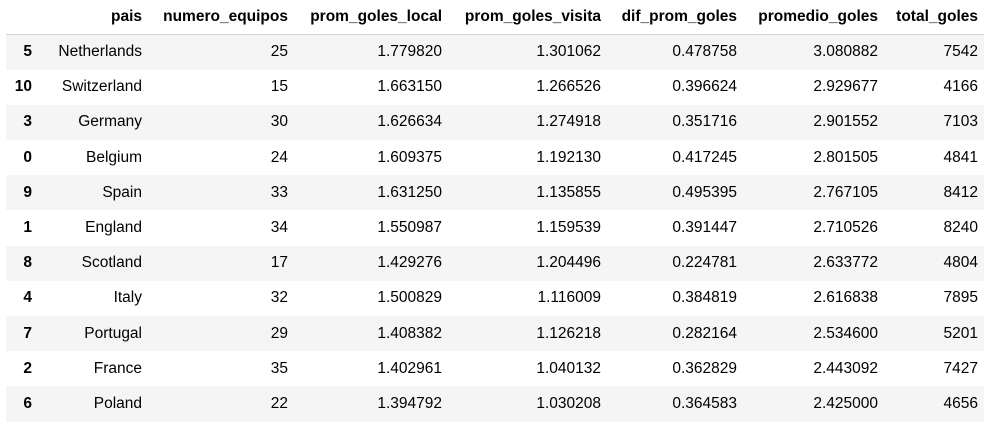 The height and width of the screenshot is (438, 990). Describe the element at coordinates (960, 298) in the screenshot. I see `cell-total-goles: 7895` at that location.